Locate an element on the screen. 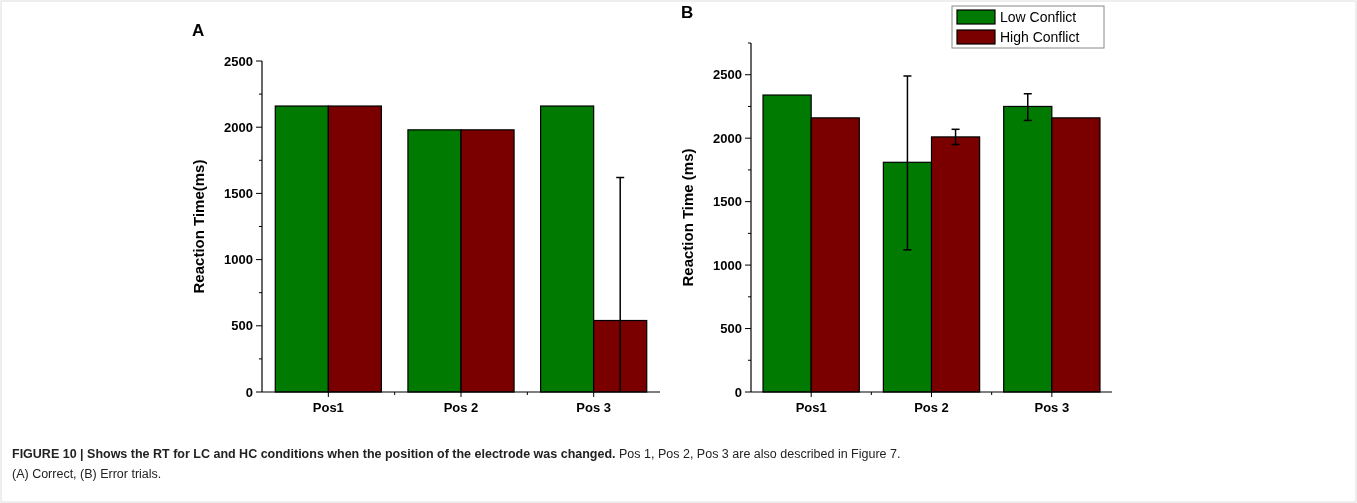  text: Pos 1, Pos 2, Pos 3 are also described in Figure 7. is located at coordinates (758, 454).